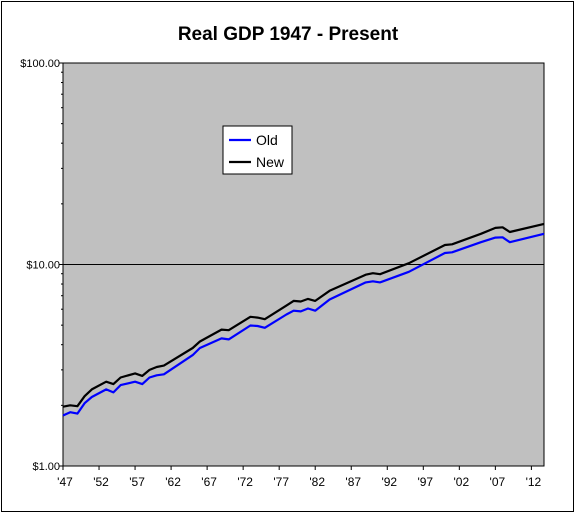 The image size is (575, 516). What do you see at coordinates (245, 482) in the screenshot?
I see `x-tick-label: '72` at bounding box center [245, 482].